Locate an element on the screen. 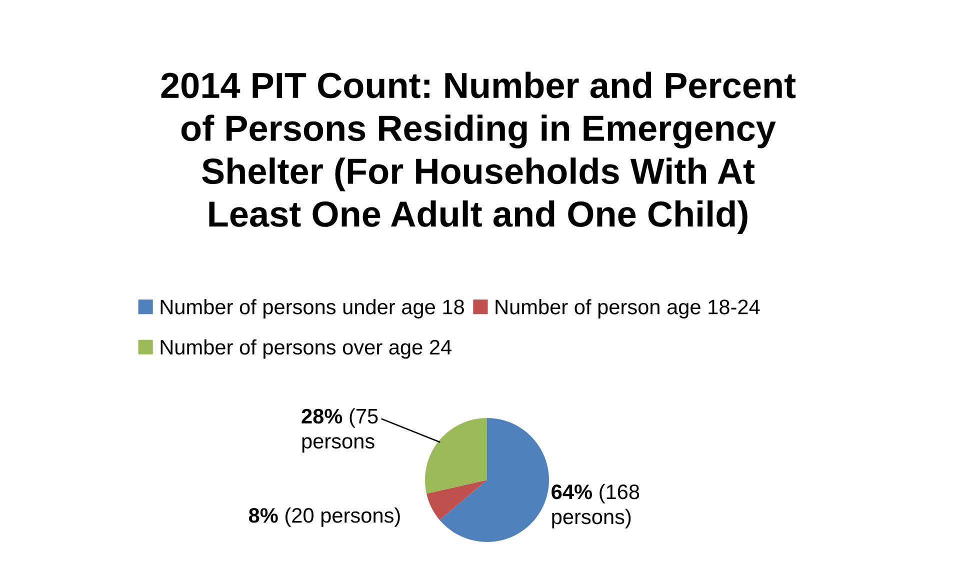 This screenshot has height=577, width=956. legend-label: Number of person age 18-24 is located at coordinates (628, 308).